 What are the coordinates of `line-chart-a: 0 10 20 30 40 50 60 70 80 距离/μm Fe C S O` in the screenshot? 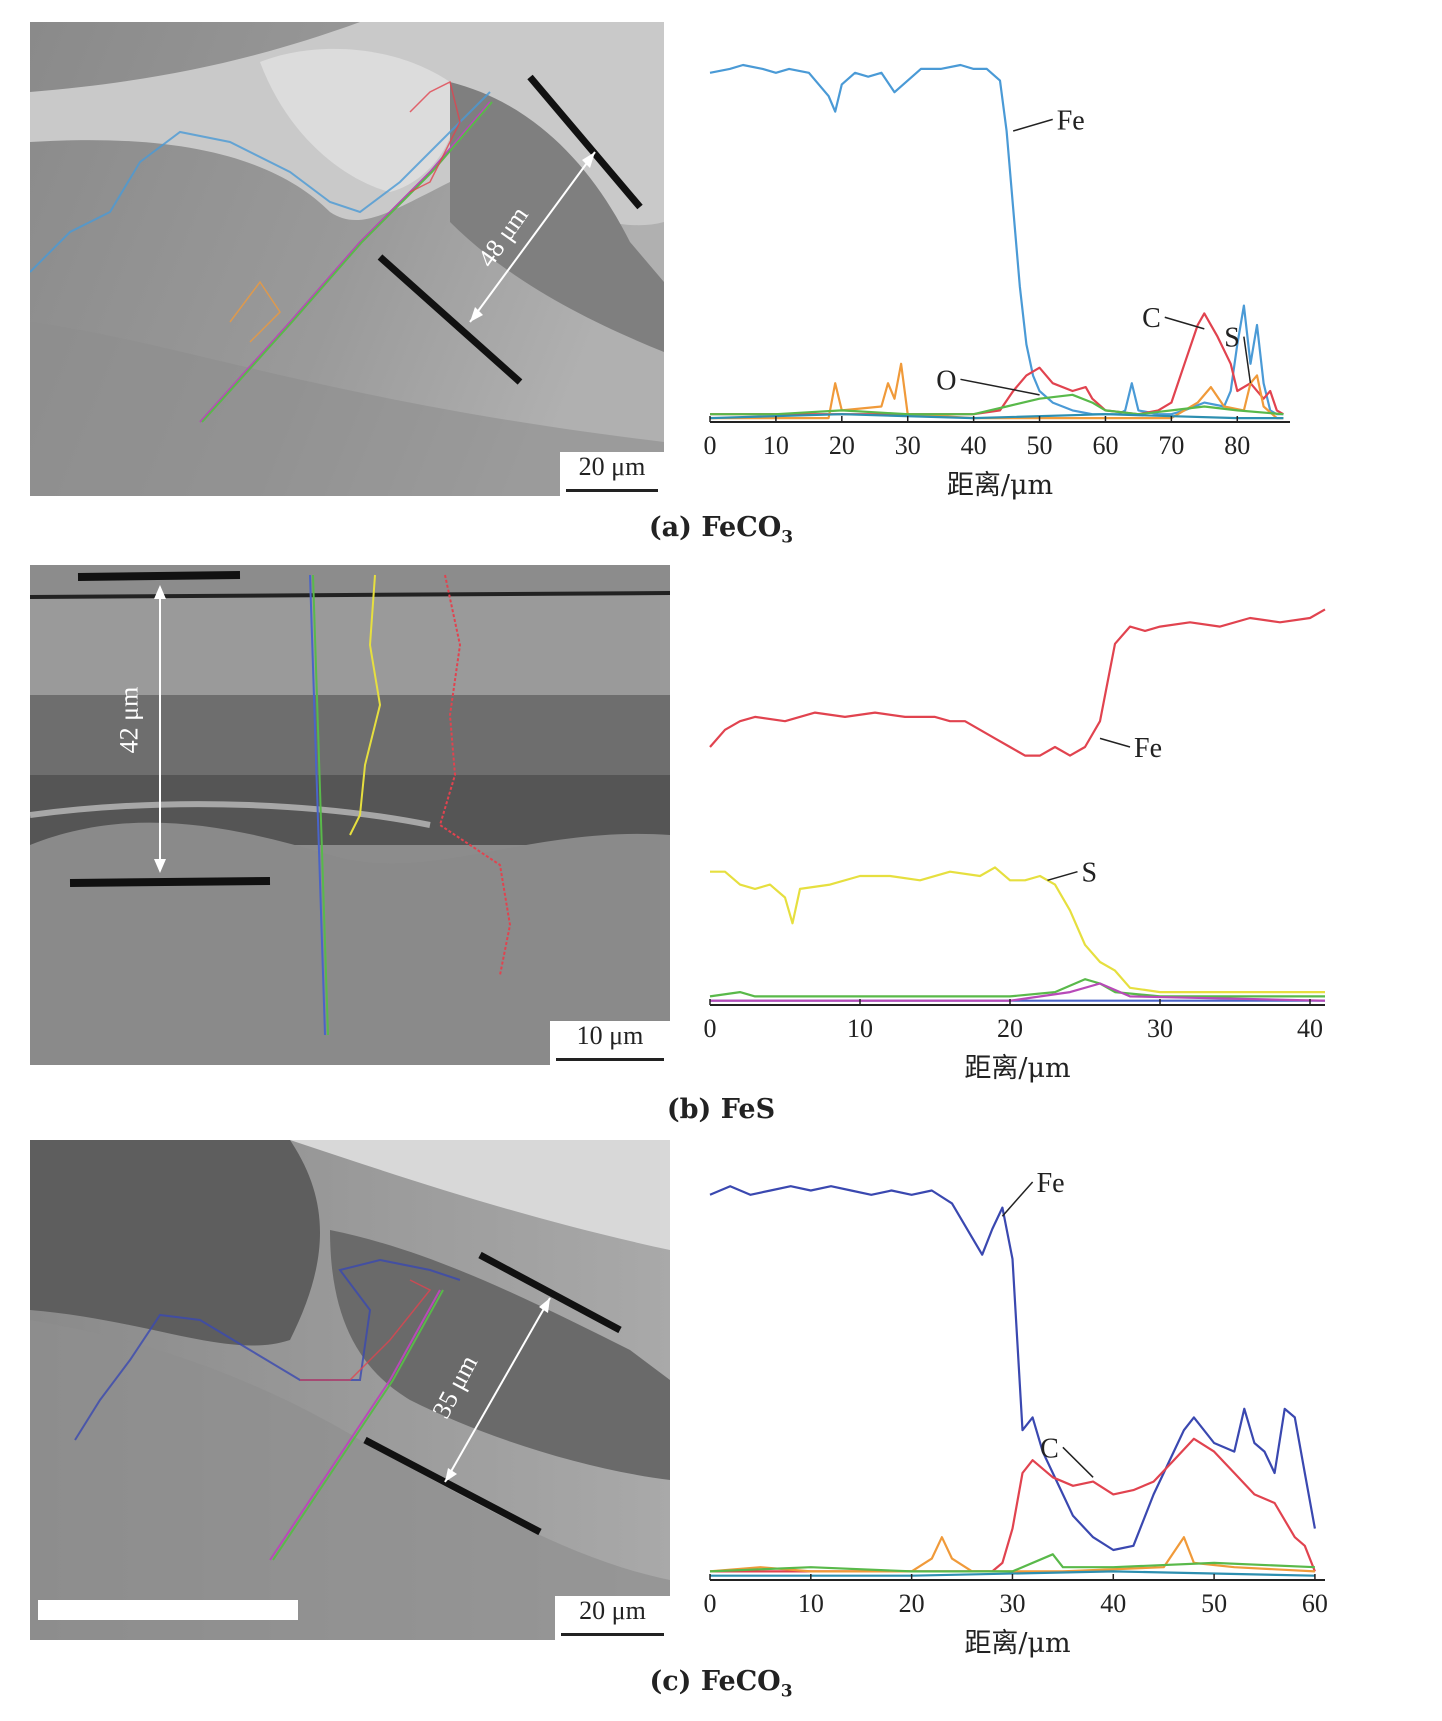 It's located at (1040, 262).